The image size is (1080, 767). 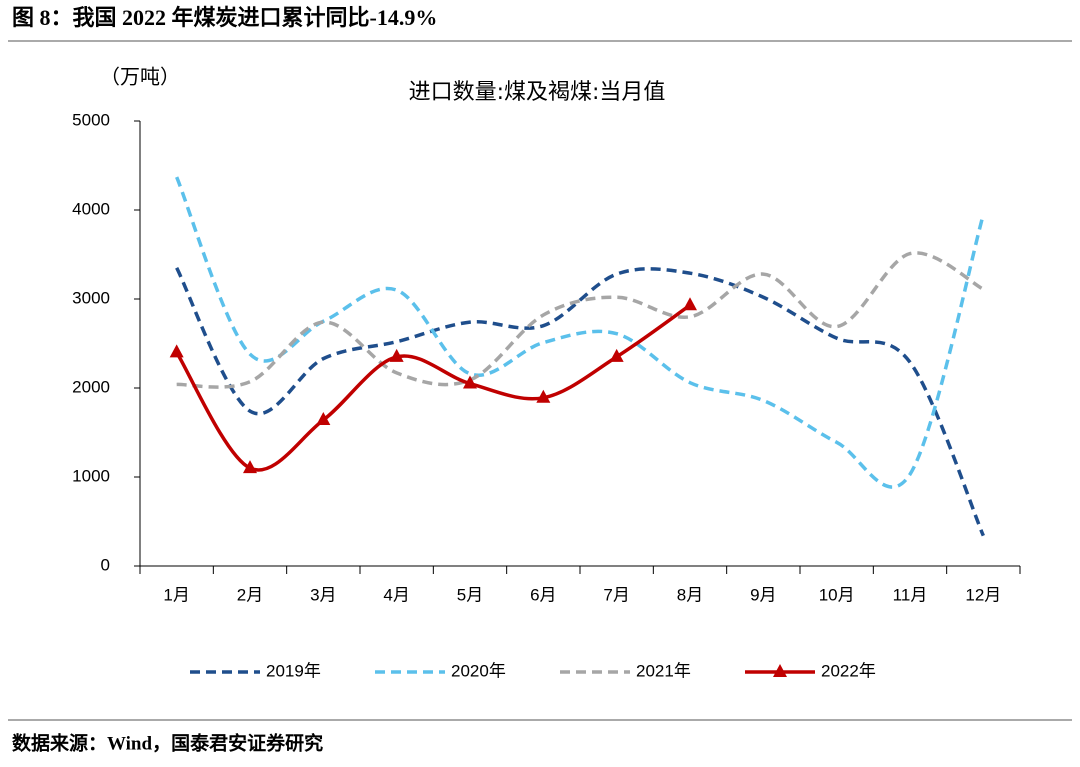 What do you see at coordinates (396, 594) in the screenshot?
I see `x-tick-label: 4月` at bounding box center [396, 594].